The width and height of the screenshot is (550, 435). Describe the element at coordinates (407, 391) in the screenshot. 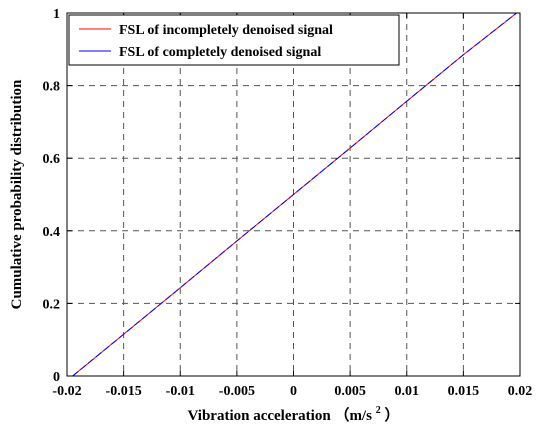

I see `x-tick-label: 0.01` at that location.